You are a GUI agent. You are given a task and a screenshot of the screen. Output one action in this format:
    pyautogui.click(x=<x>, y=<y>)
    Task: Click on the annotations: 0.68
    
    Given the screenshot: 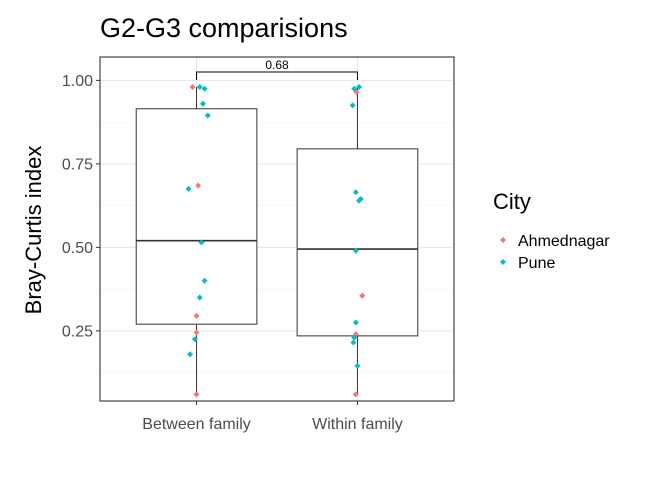 What is the action you would take?
    pyautogui.click(x=277, y=69)
    